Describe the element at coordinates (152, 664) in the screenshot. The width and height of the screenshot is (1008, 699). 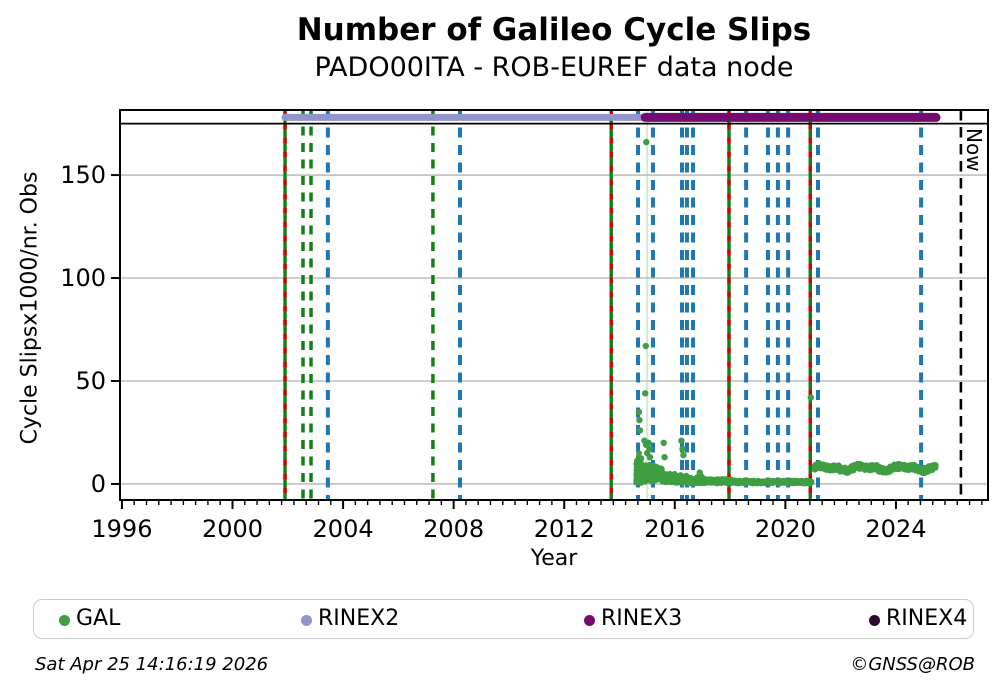
I see `timestamp-text: Sat Apr 25 14:16:19 2026` at that location.